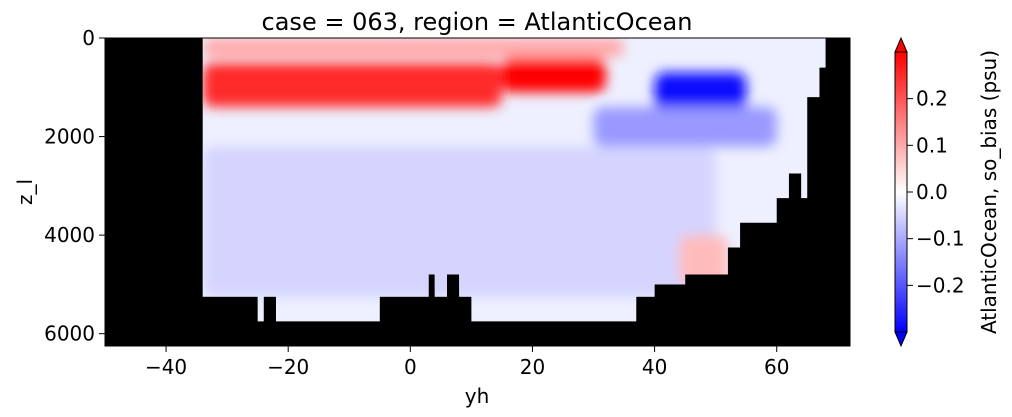  I want to click on x-axis-label: yh, so click(477, 396).